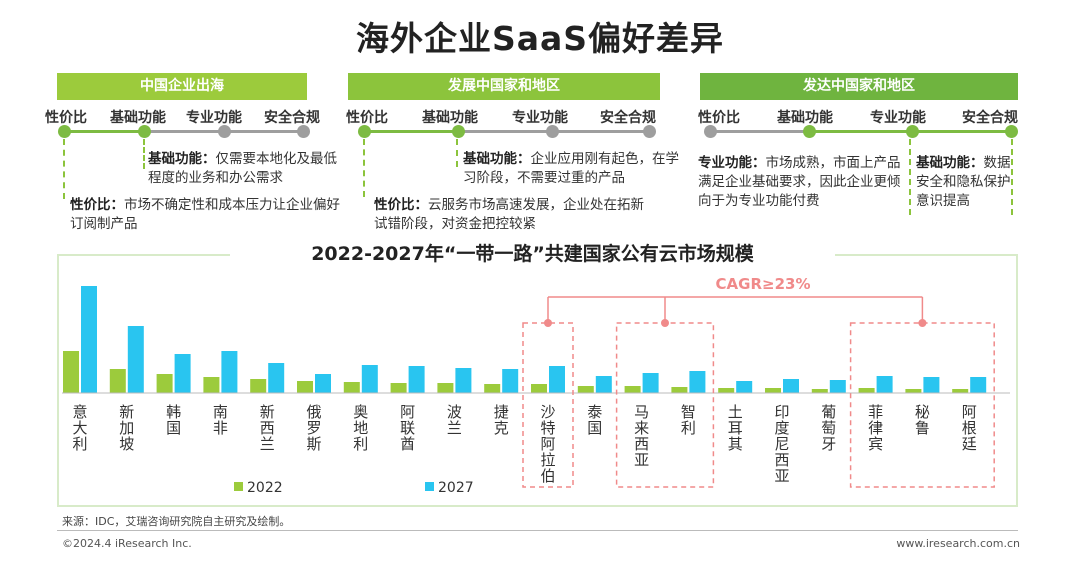 The image size is (1080, 562). What do you see at coordinates (594, 428) in the screenshot?
I see `category-label: 国` at bounding box center [594, 428].